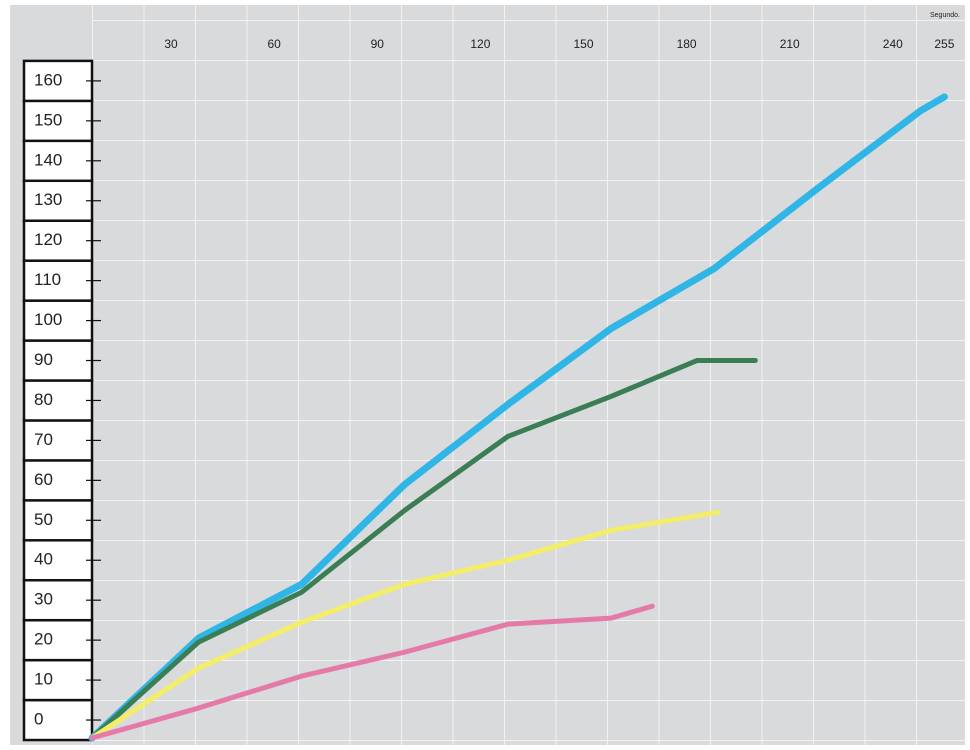  What do you see at coordinates (378, 44) in the screenshot?
I see `x-tick-label: 90` at bounding box center [378, 44].